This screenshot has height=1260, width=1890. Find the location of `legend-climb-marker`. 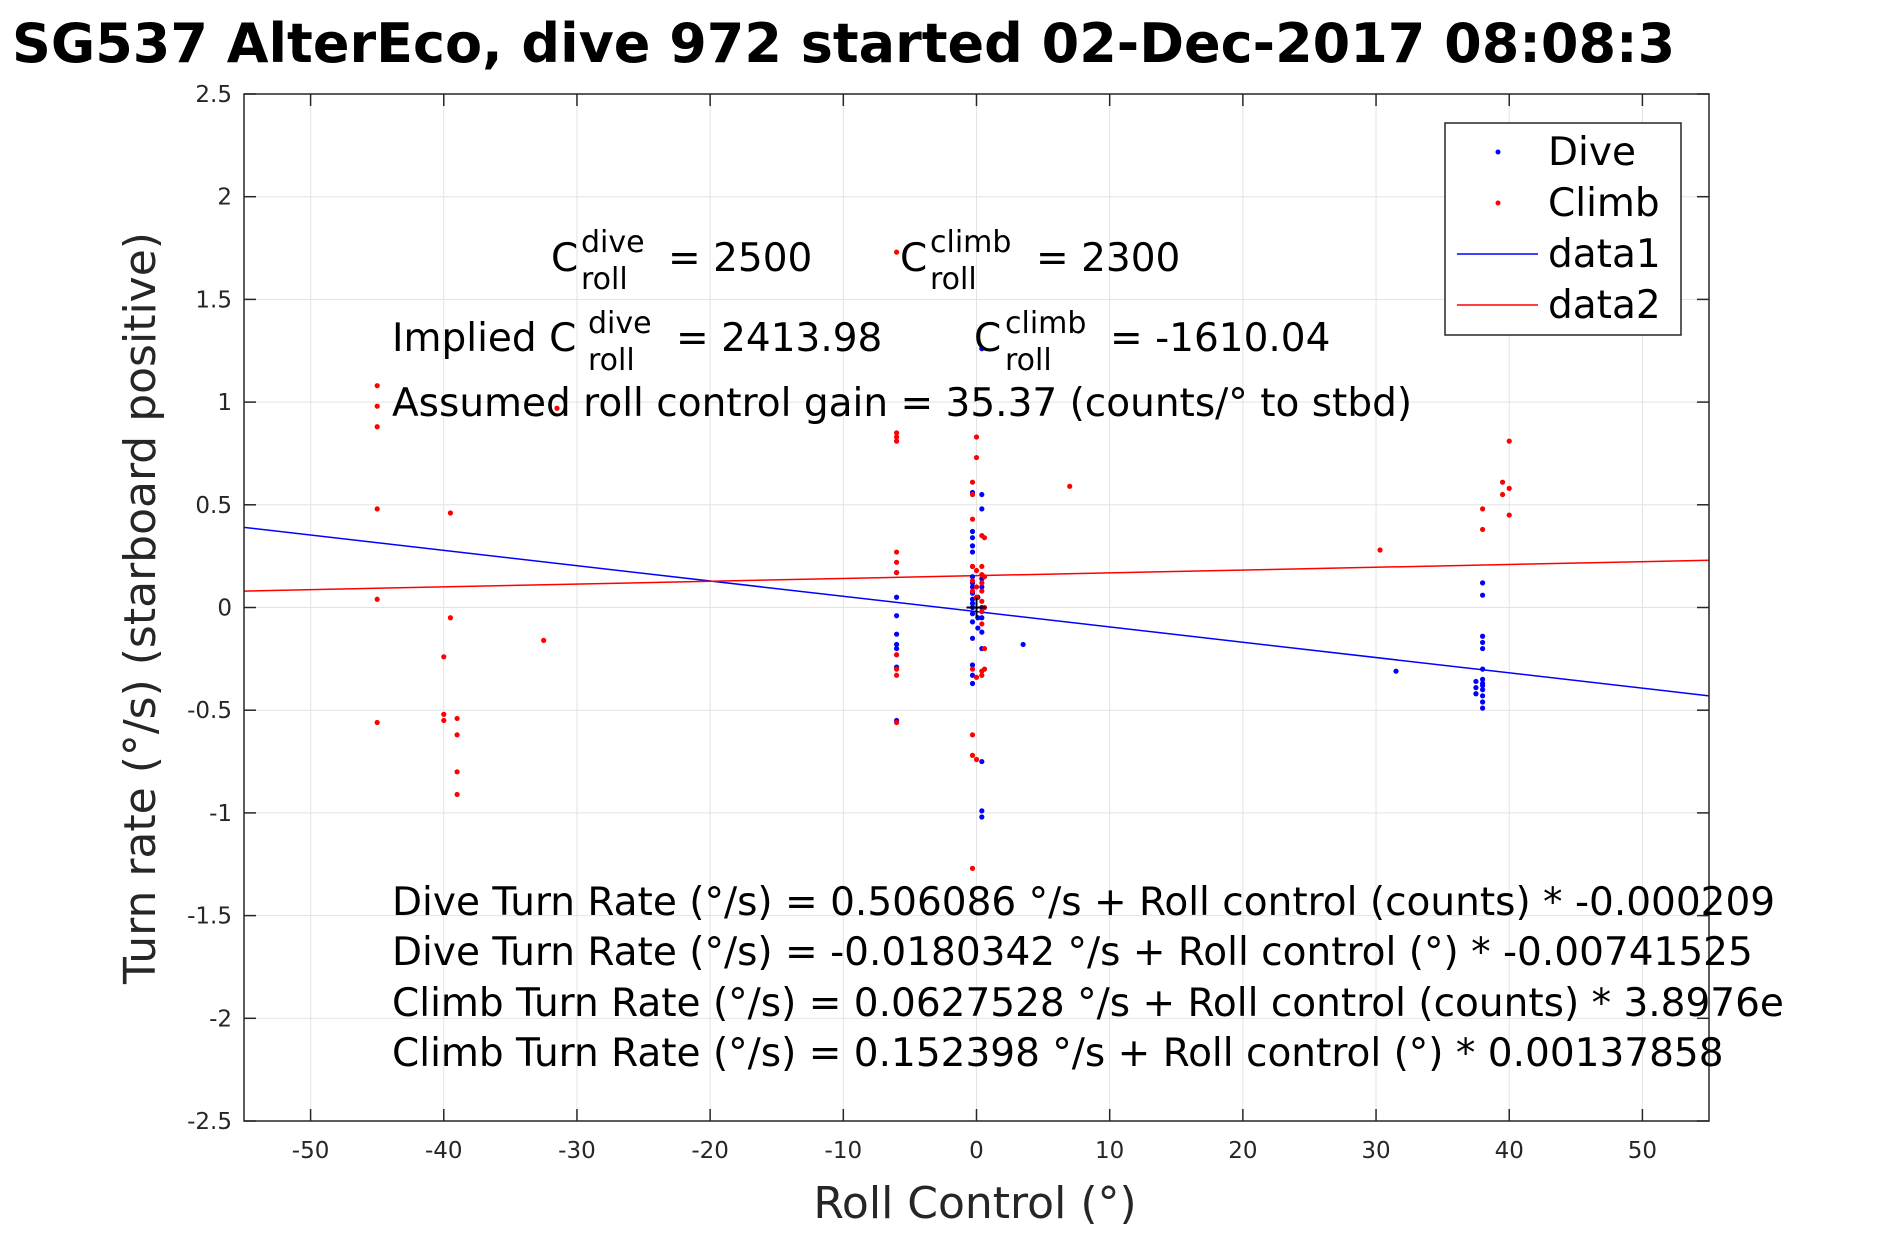

legend-climb-marker is located at coordinates (1498, 203).